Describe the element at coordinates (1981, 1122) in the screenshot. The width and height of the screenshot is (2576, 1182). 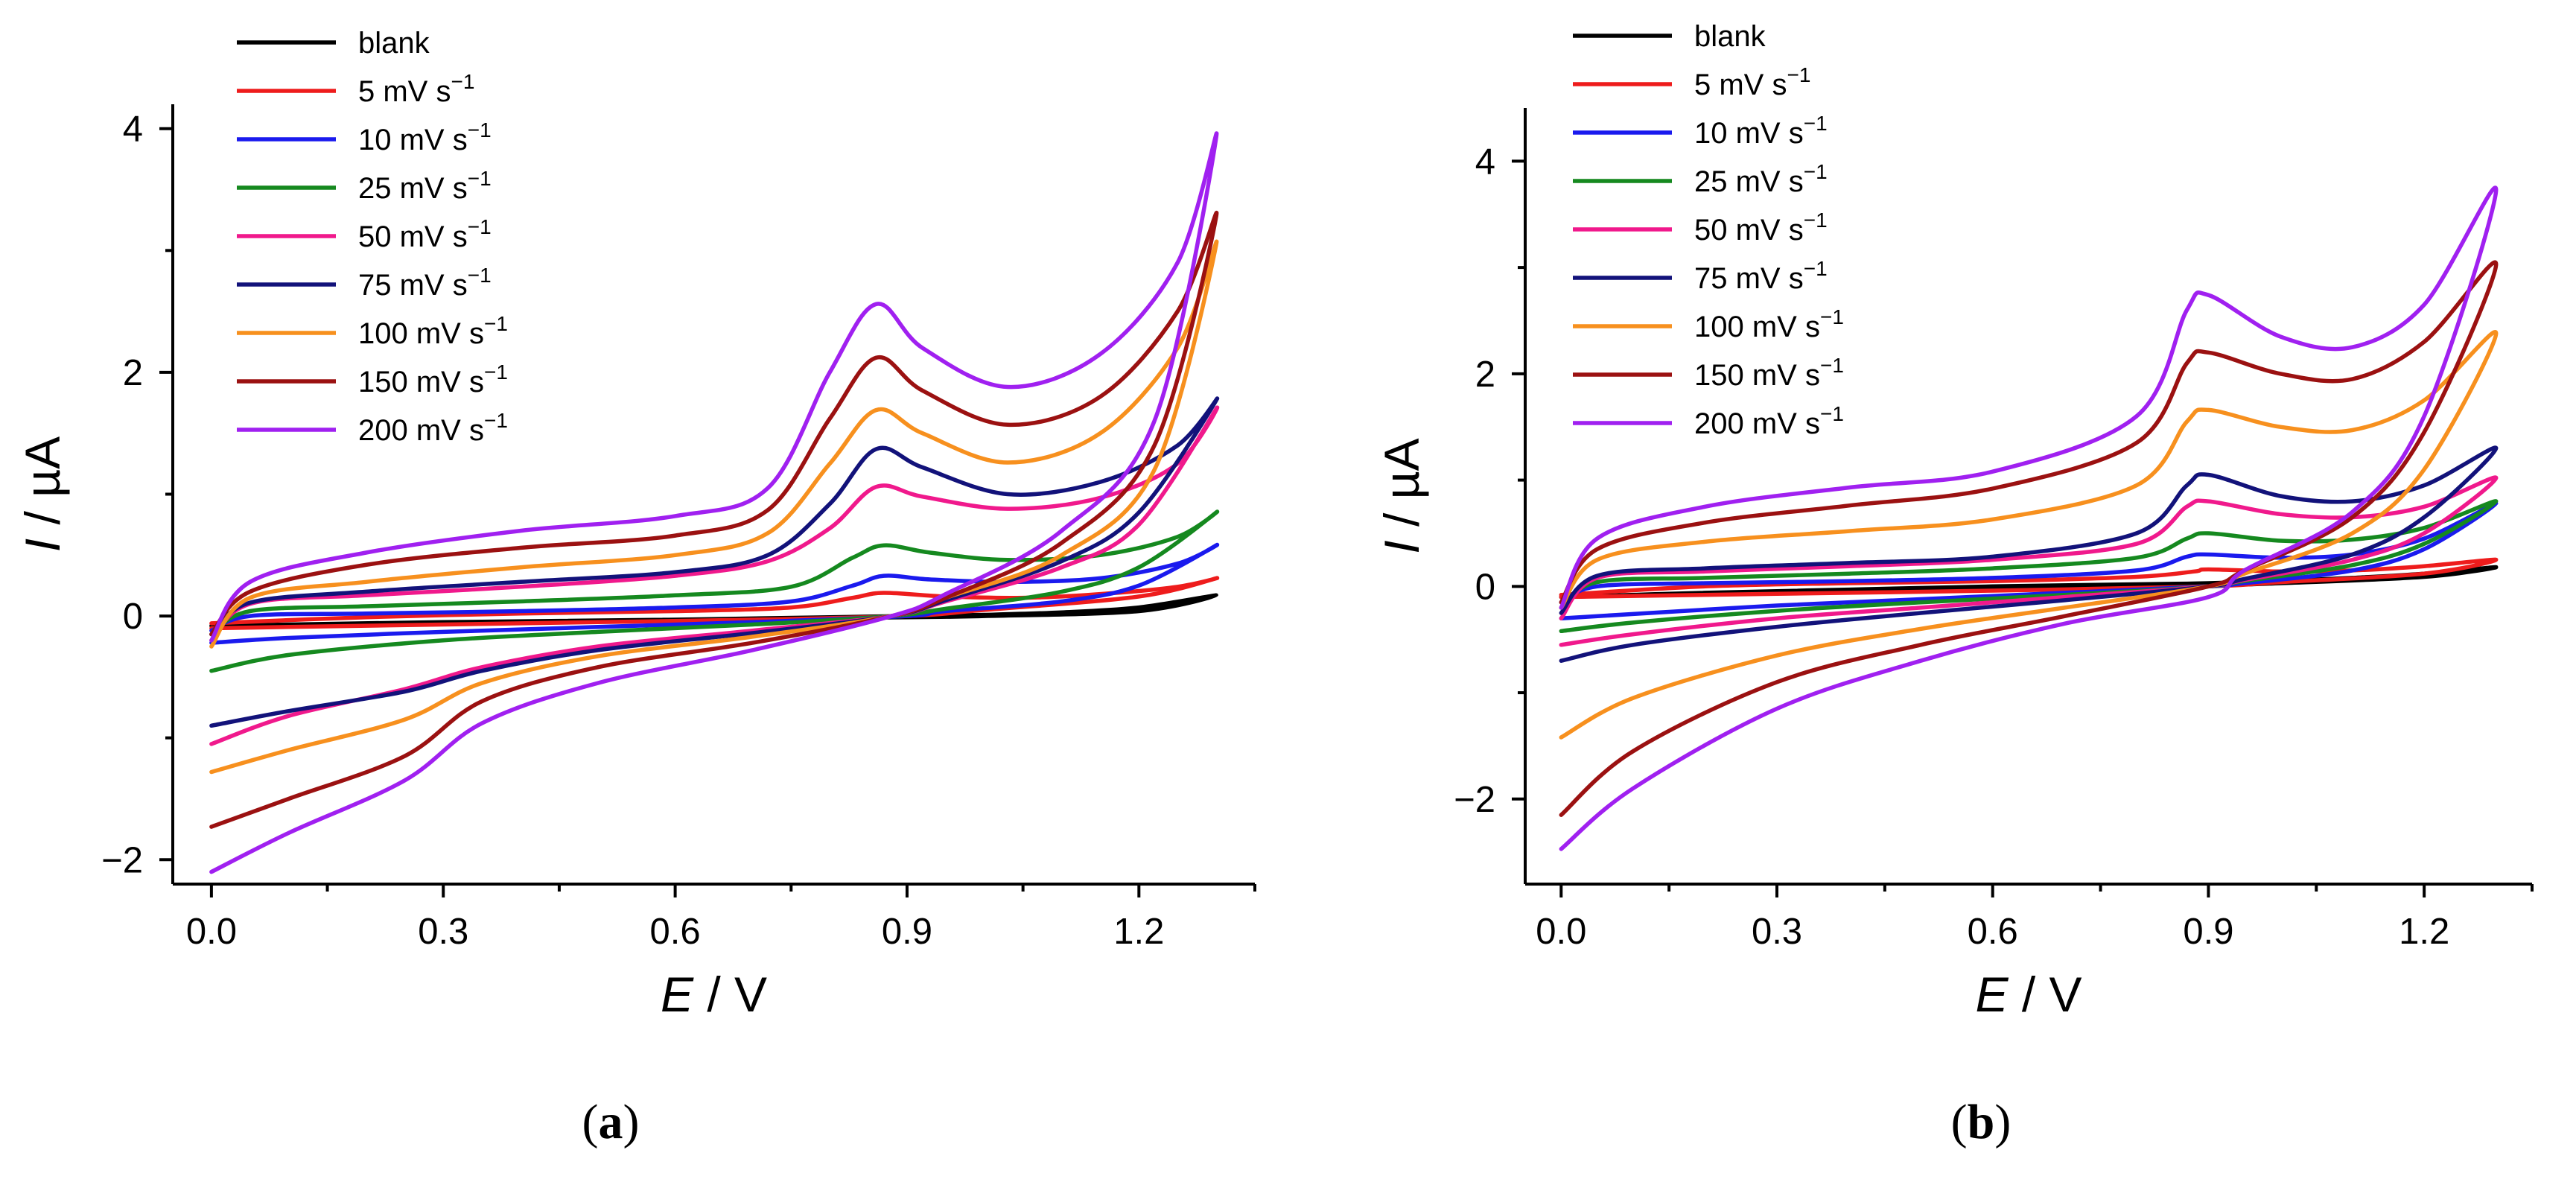
I see `panel-label-letter: b` at that location.